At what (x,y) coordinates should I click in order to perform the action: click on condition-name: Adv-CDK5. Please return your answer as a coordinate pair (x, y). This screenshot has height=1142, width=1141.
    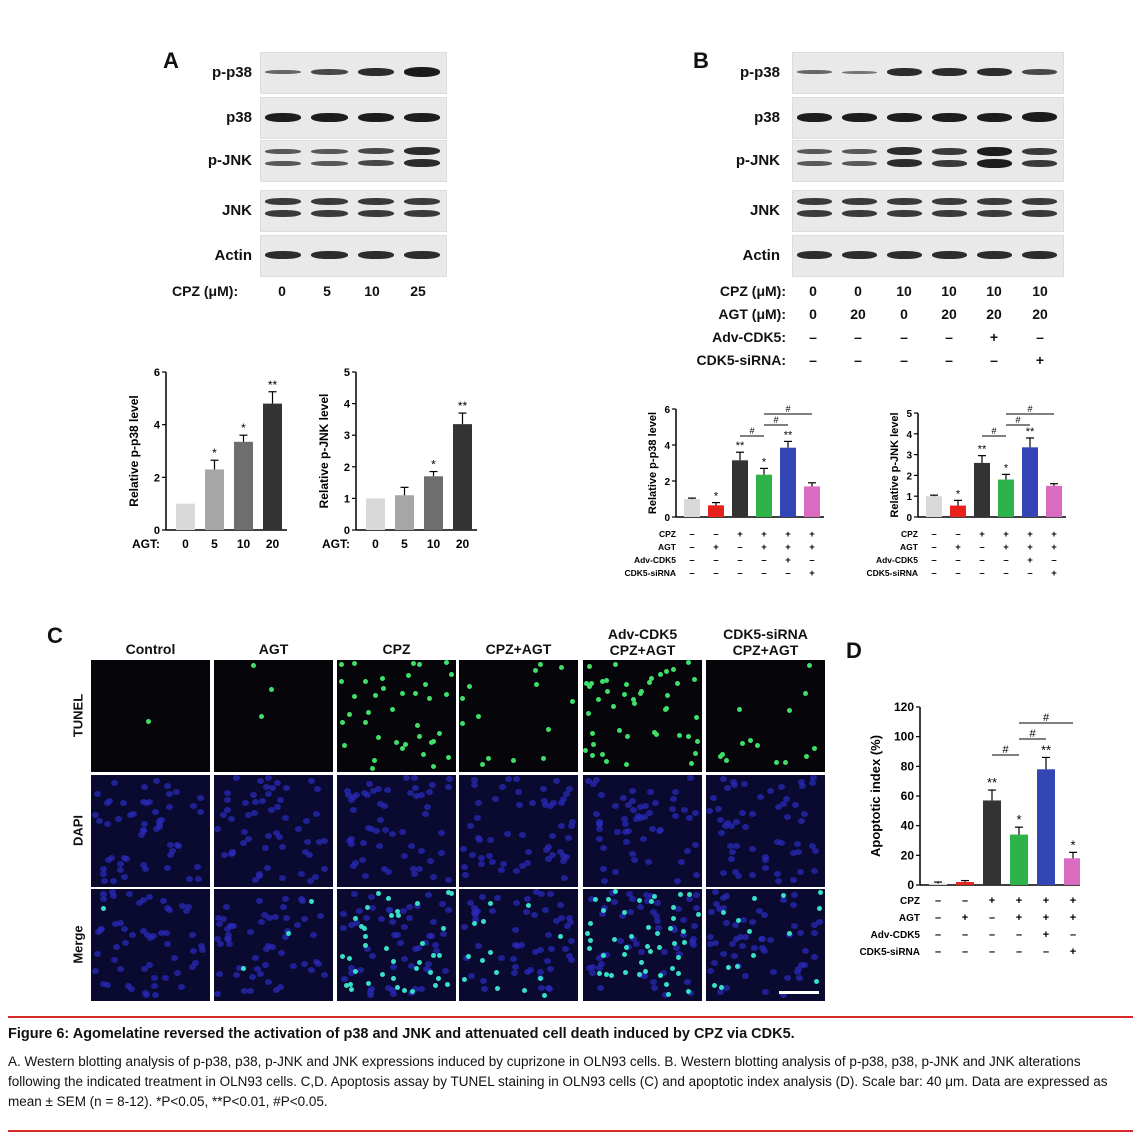
    Looking at the image, I should click on (655, 560).